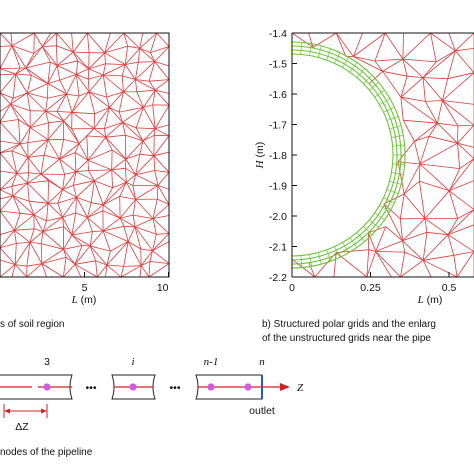 The width and height of the screenshot is (474, 474). I want to click on x-ticks-a: 5 10, so click(125, 283).